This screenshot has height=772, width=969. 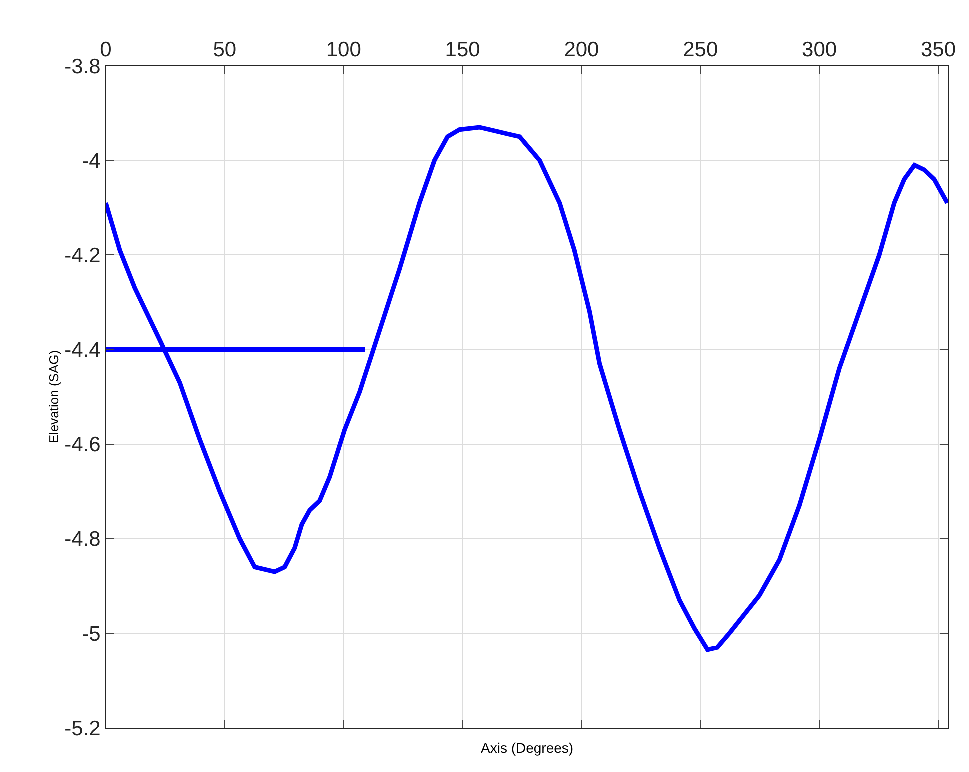 What do you see at coordinates (82, 540) in the screenshot?
I see `y-tick-label: -4.8` at bounding box center [82, 540].